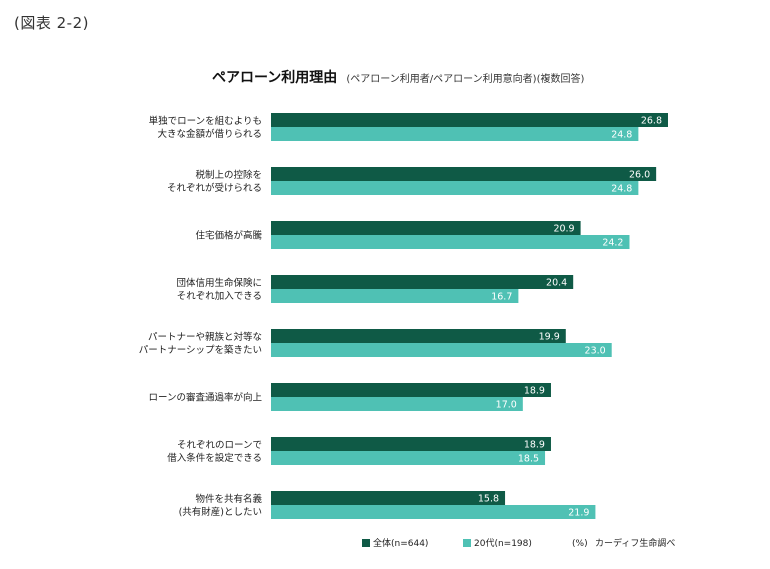  Describe the element at coordinates (467, 543) in the screenshot. I see `legend-swatch-20s` at that location.